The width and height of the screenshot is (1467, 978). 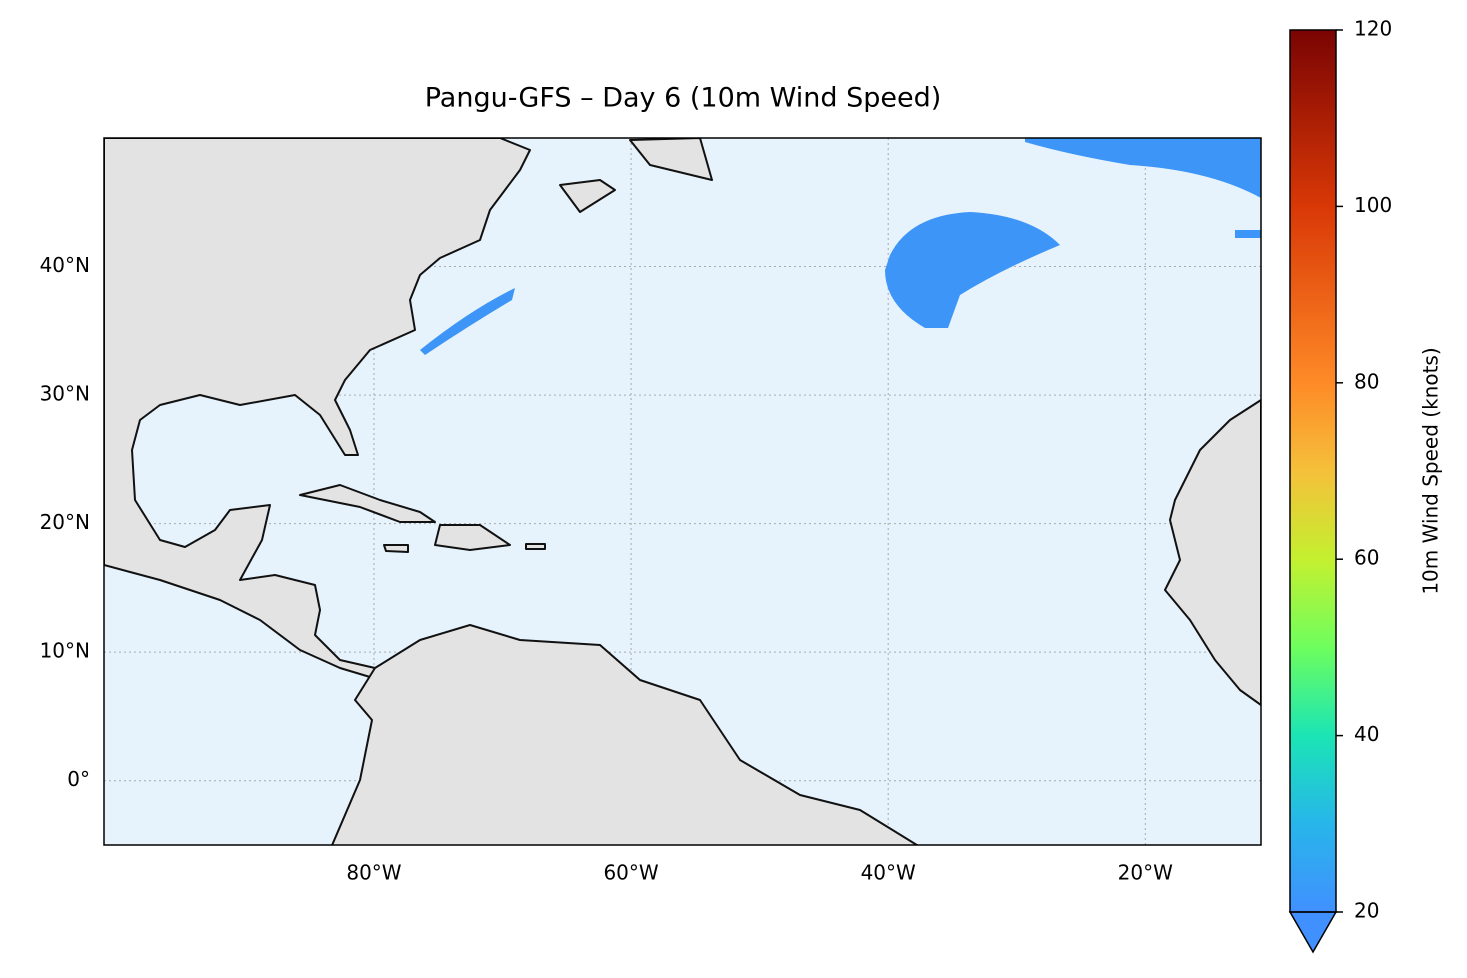 What do you see at coordinates (1366, 381) in the screenshot?
I see `colorbar-tick-label: 80` at bounding box center [1366, 381].